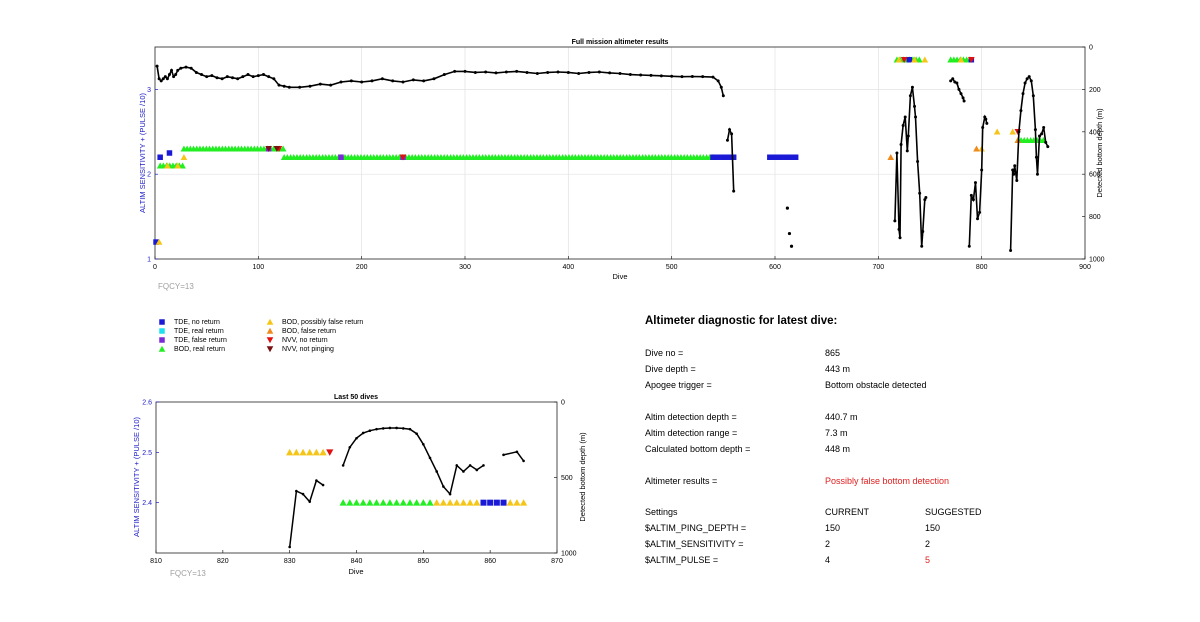 The image size is (1200, 622). I want to click on diagnostic-title: Altimeter diagnostic for latest dive:, so click(741, 321).